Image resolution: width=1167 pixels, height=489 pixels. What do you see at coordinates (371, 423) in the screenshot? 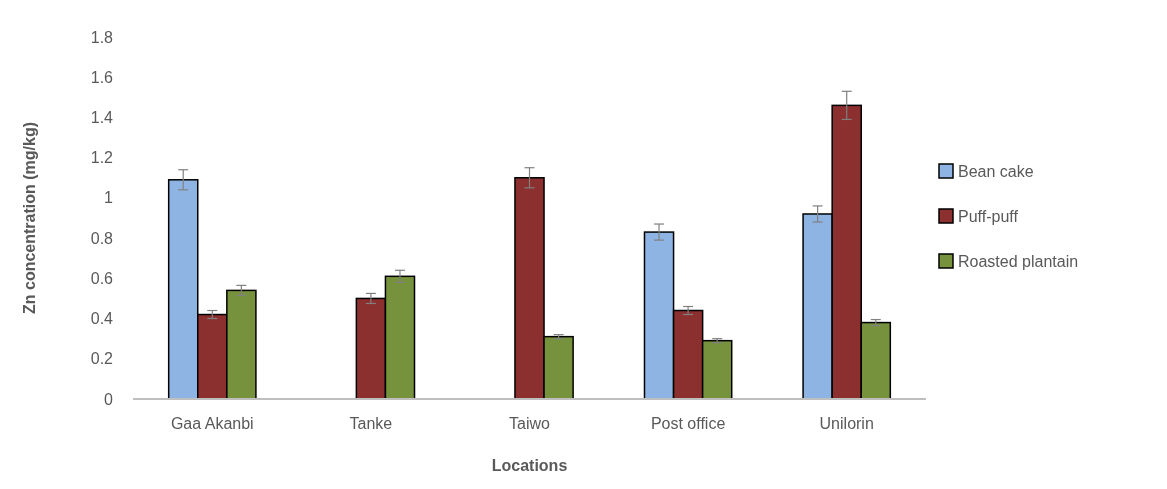
I see `x-tick-label: Tanke` at bounding box center [371, 423].